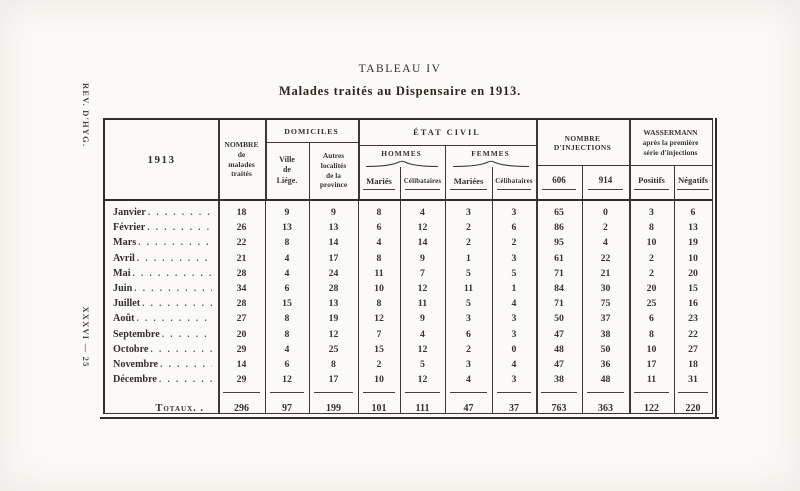  What do you see at coordinates (693, 243) in the screenshot?
I see `cell: 19` at bounding box center [693, 243].